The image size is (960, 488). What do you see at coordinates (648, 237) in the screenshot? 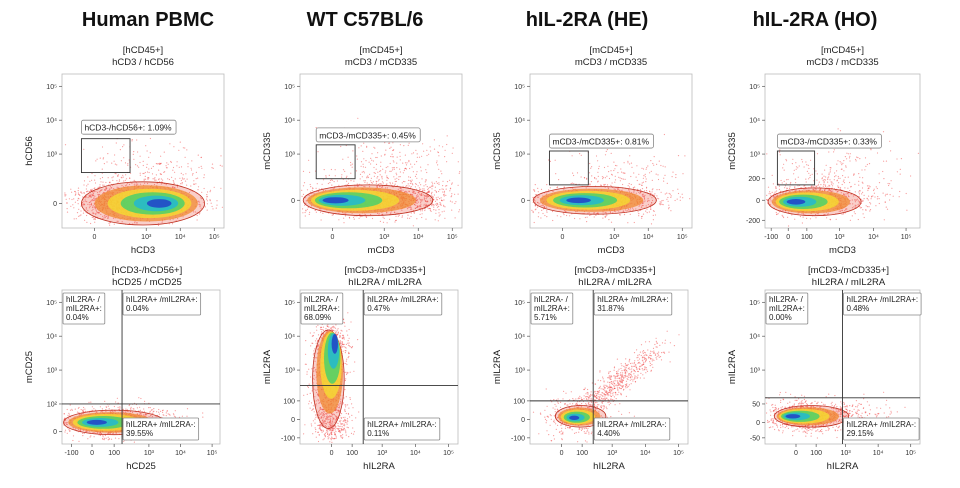
I see `top-plot-3-x-tick-label: 10⁴` at bounding box center [648, 237].